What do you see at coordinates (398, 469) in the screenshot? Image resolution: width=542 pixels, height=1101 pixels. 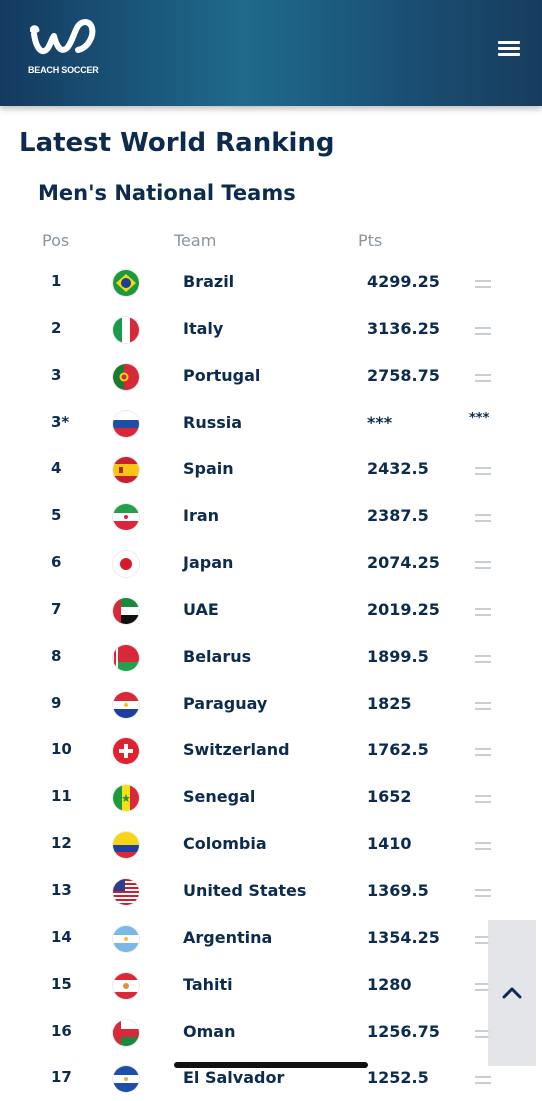 I see `team-points: 2432.5` at bounding box center [398, 469].